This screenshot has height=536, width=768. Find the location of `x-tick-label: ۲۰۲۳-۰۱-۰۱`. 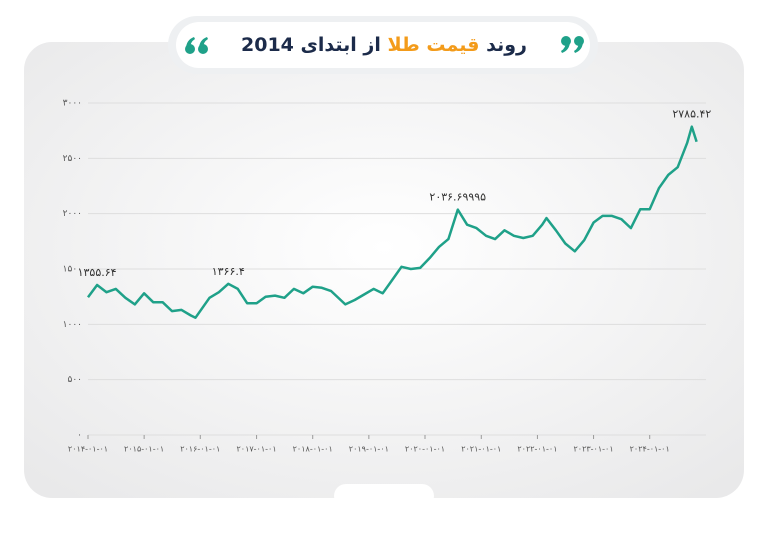

x-tick-label: ۲۰۲۳-۰۱-۰۱ is located at coordinates (593, 449).